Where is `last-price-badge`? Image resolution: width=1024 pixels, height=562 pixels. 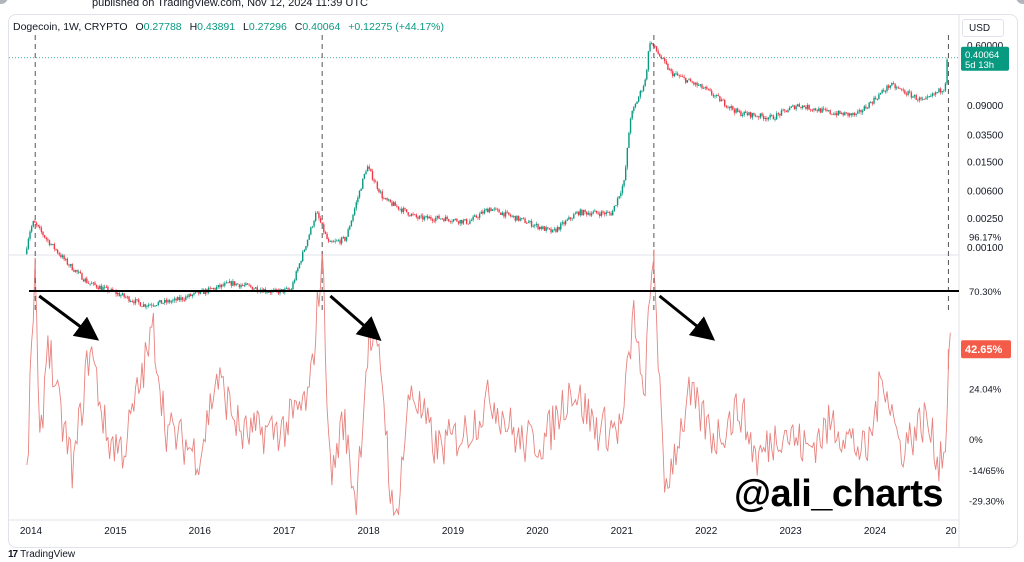
last-price-badge is located at coordinates (985, 58).